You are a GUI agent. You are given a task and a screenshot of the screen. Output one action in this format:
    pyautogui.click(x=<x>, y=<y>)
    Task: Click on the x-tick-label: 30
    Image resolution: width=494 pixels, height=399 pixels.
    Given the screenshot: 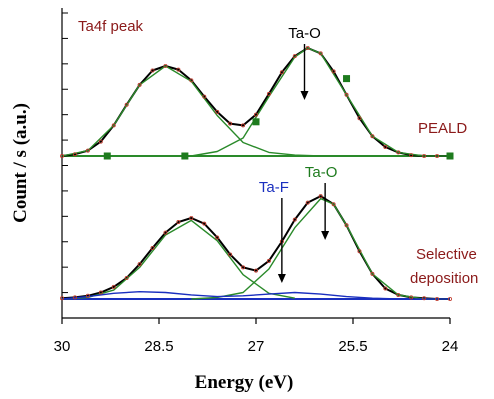 What is the action you would take?
    pyautogui.click(x=62, y=346)
    